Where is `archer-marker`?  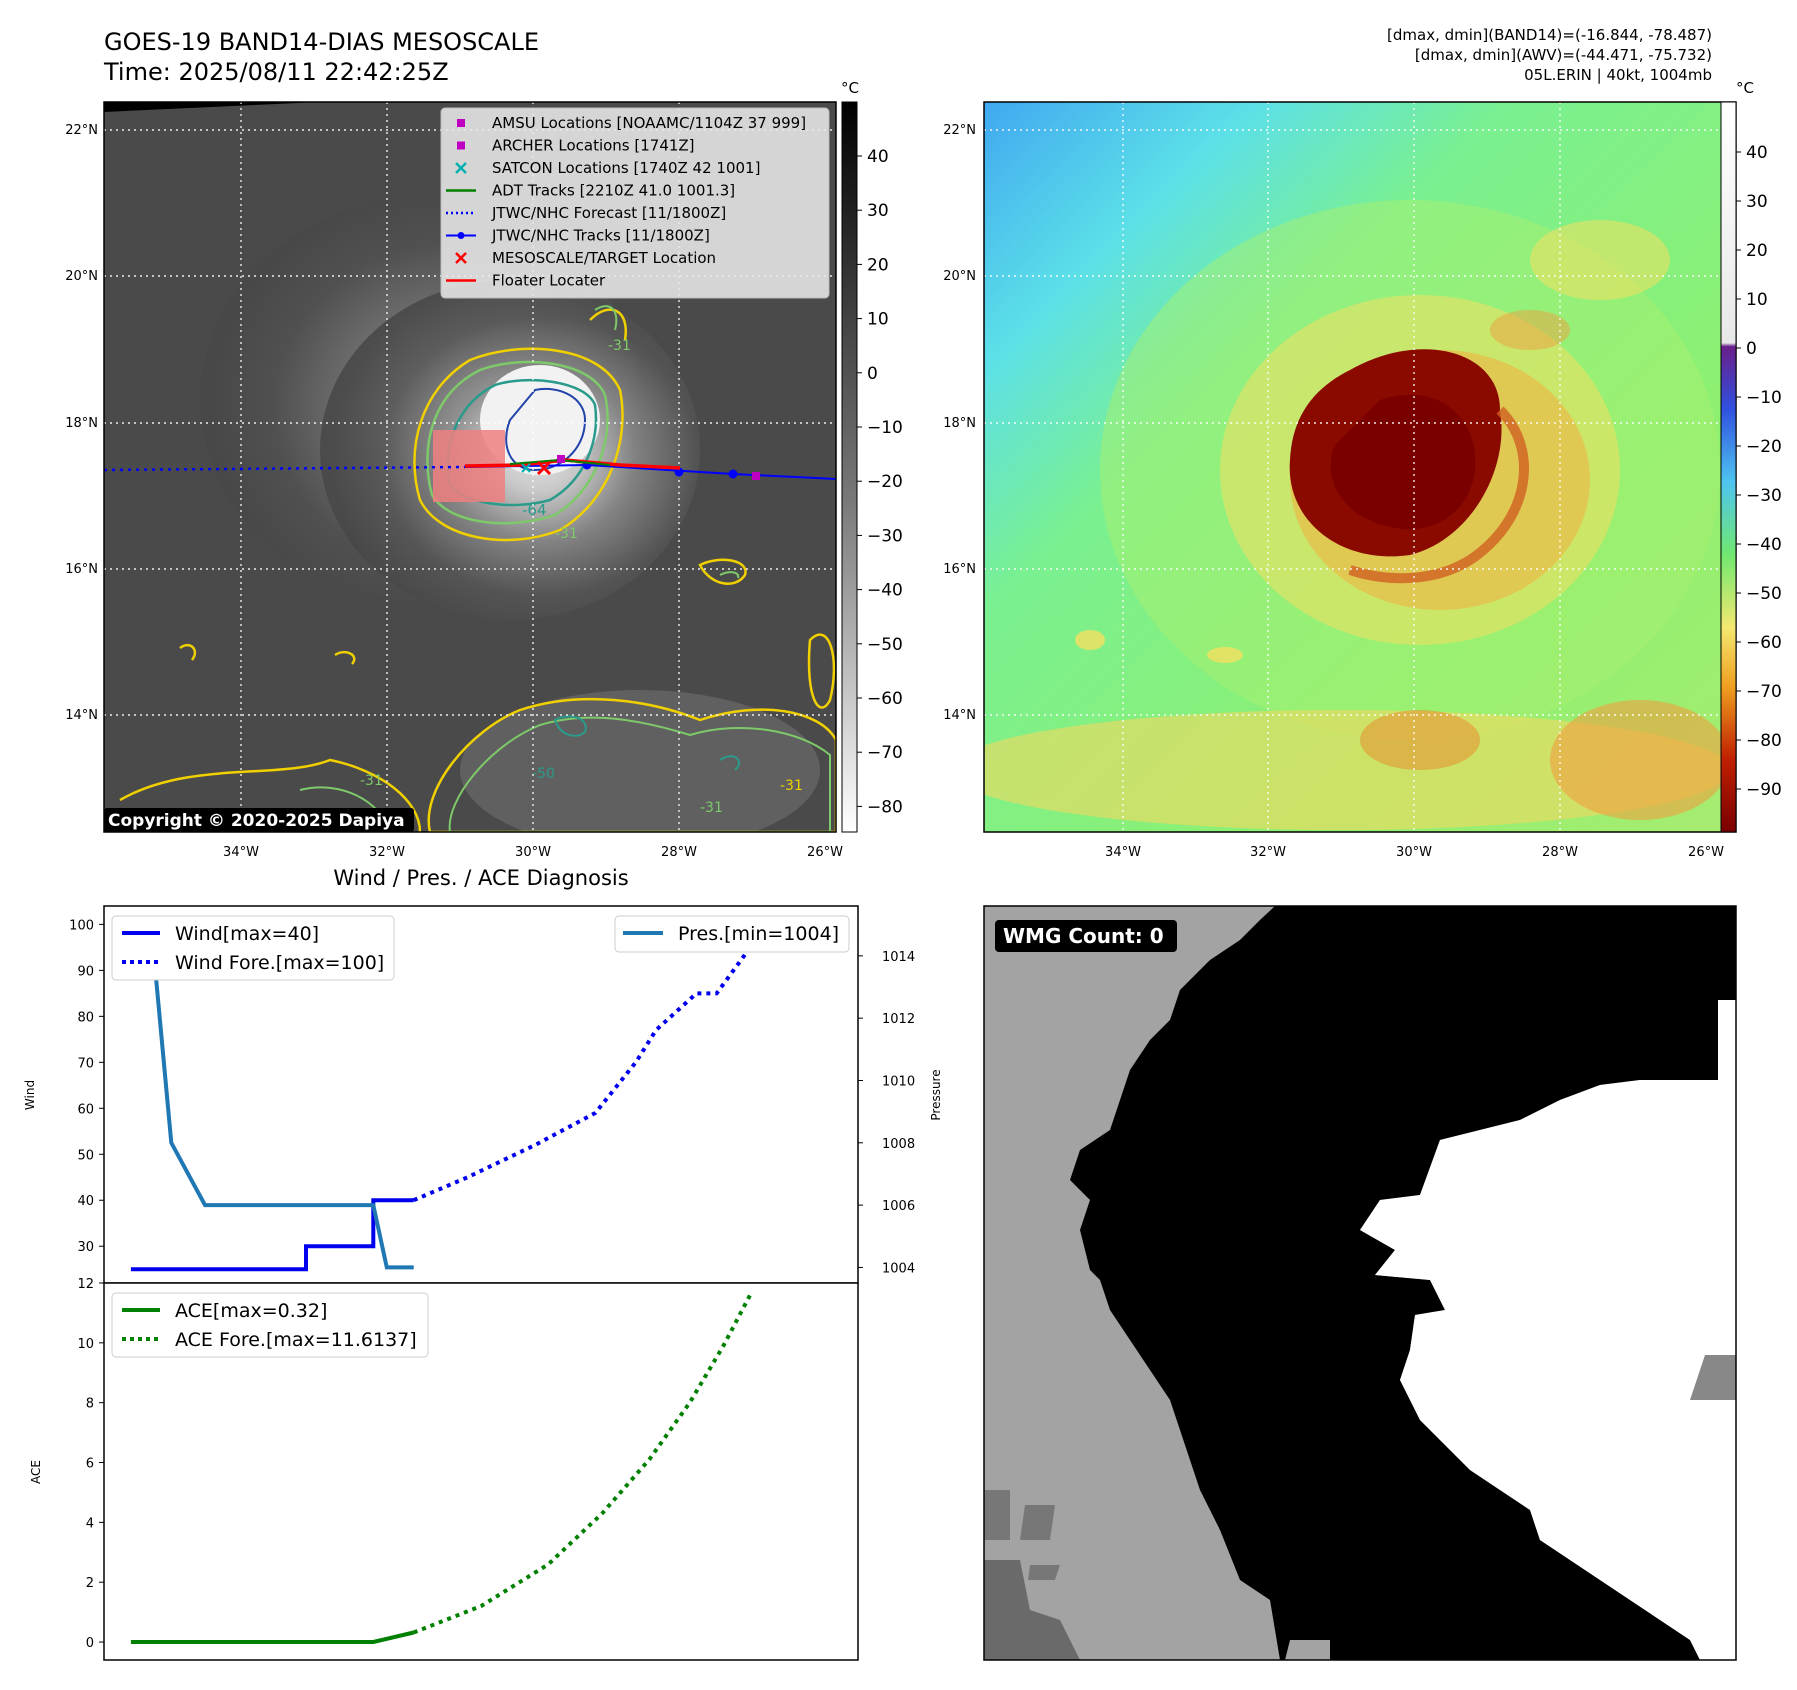
archer-marker is located at coordinates (561, 459).